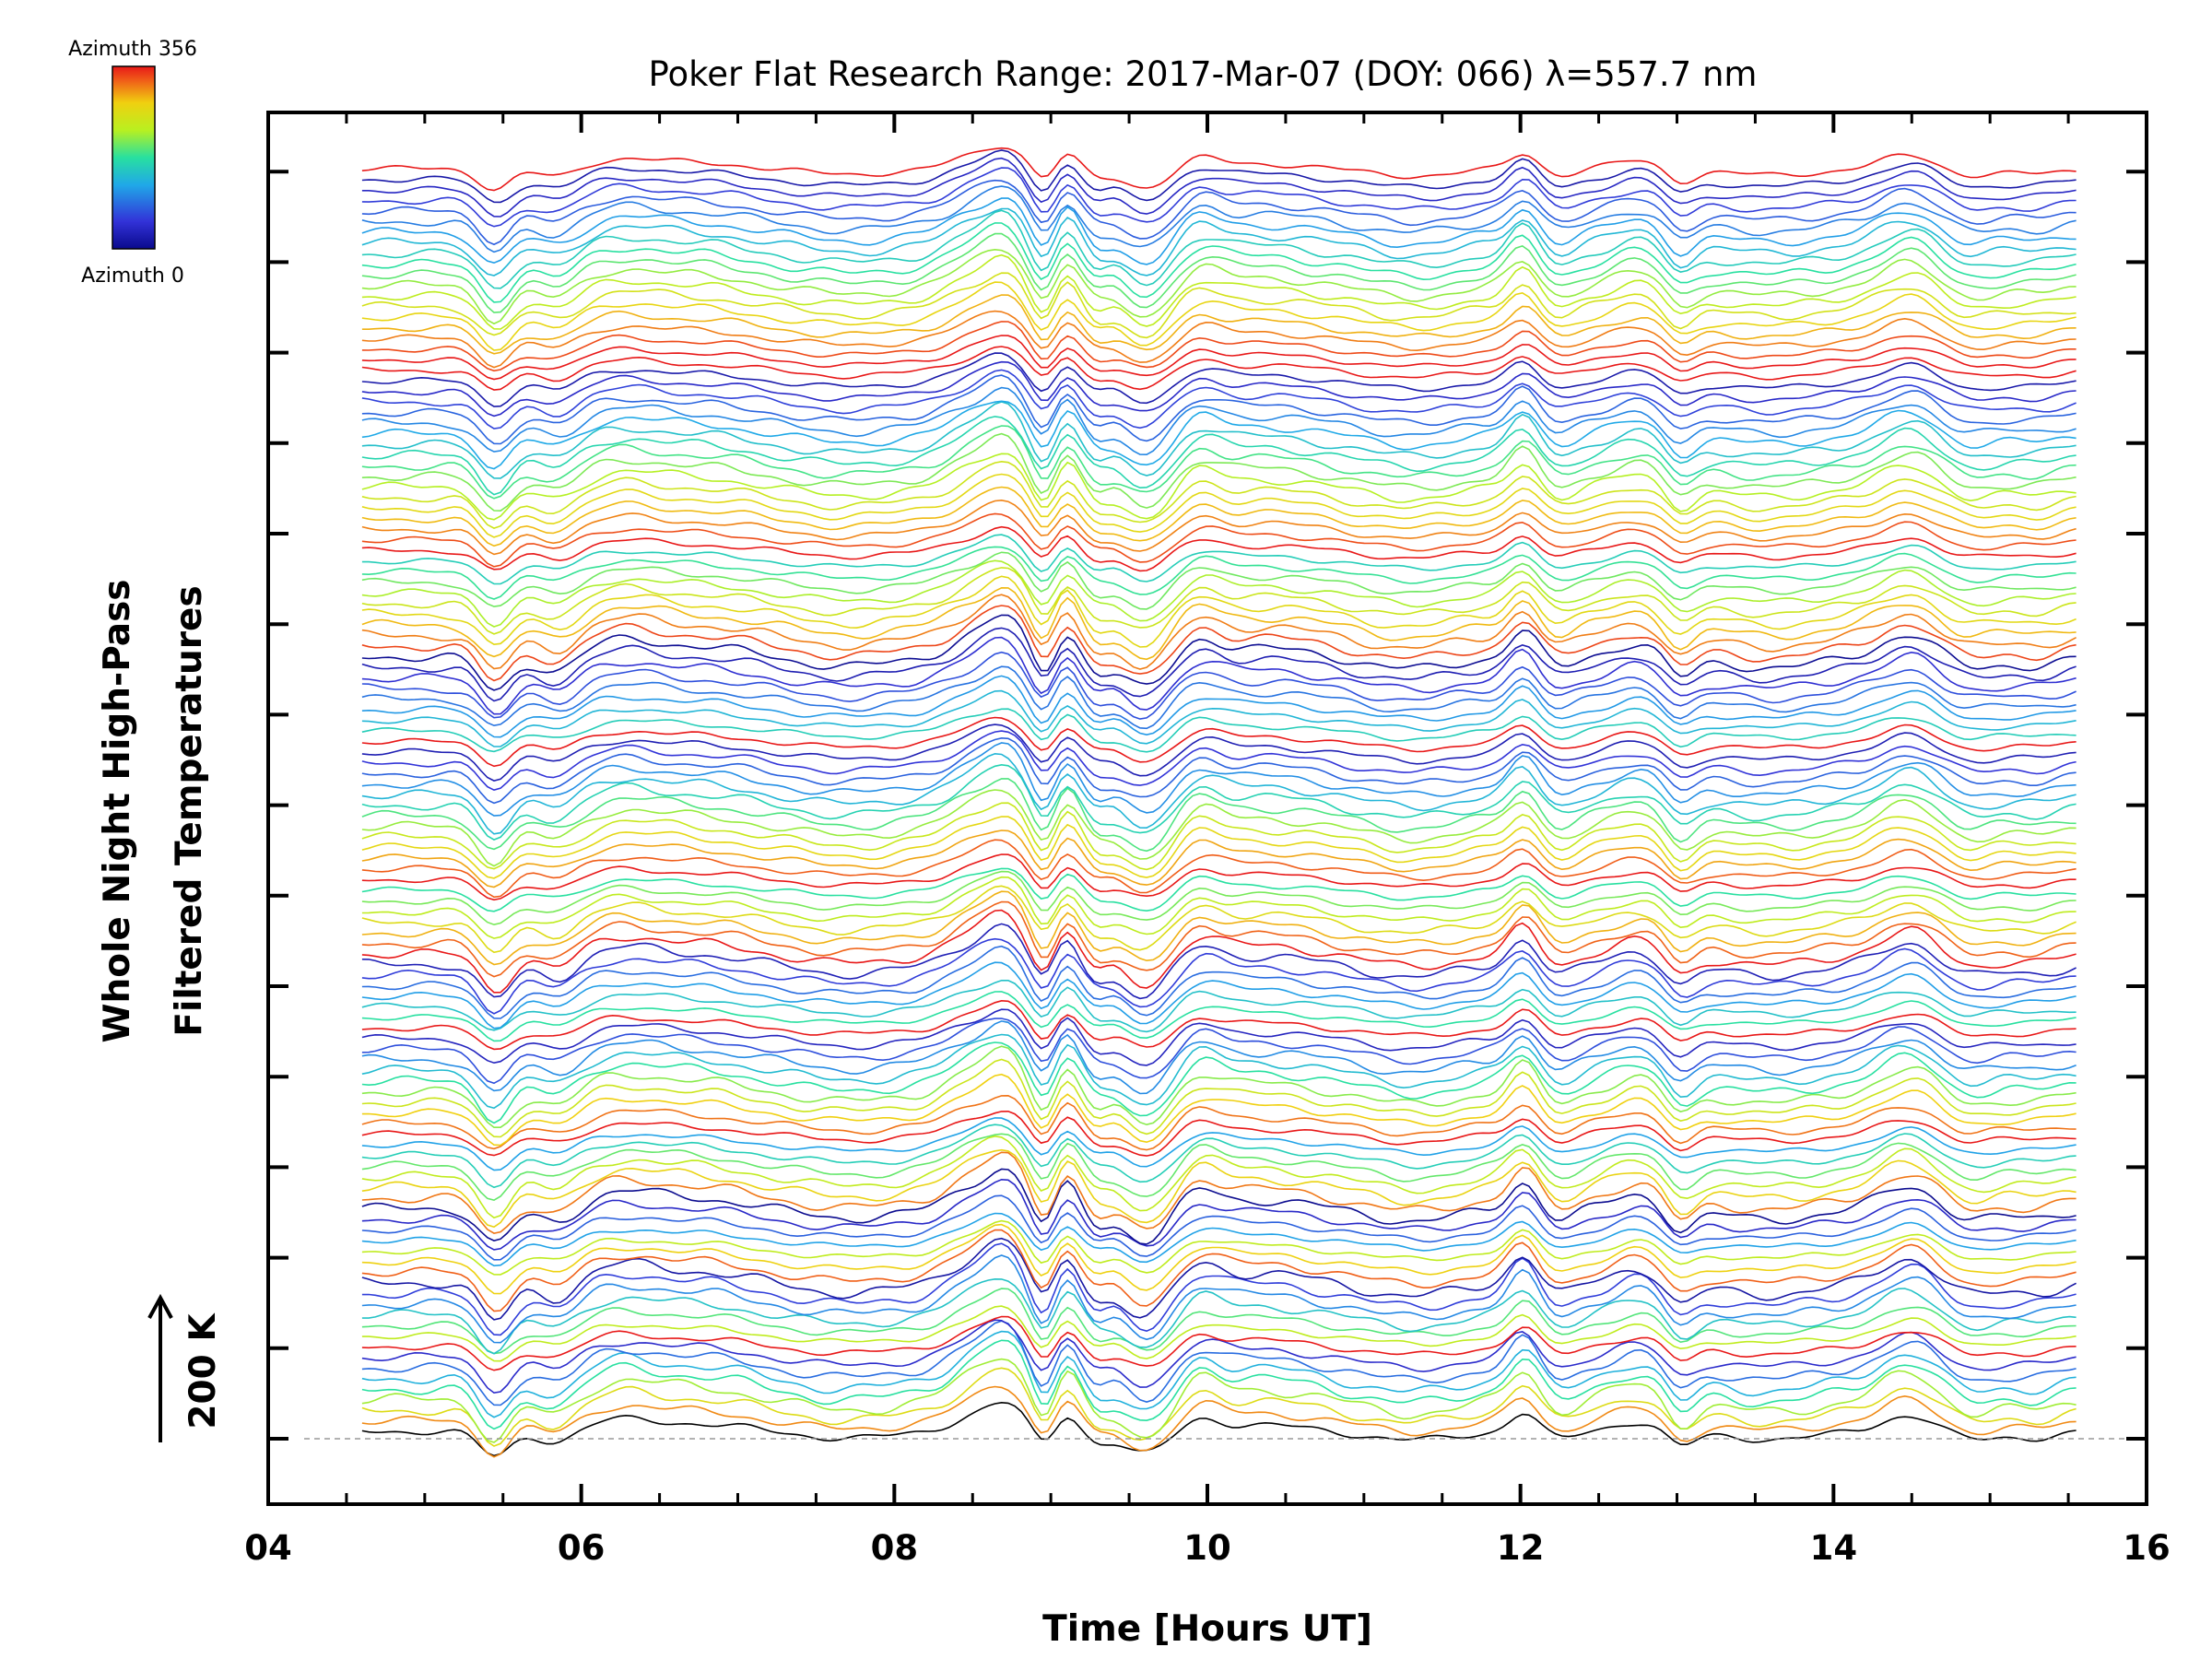 The width and height of the screenshot is (2212, 1659). Describe the element at coordinates (268, 1548) in the screenshot. I see `x-tick-label: 04` at that location.